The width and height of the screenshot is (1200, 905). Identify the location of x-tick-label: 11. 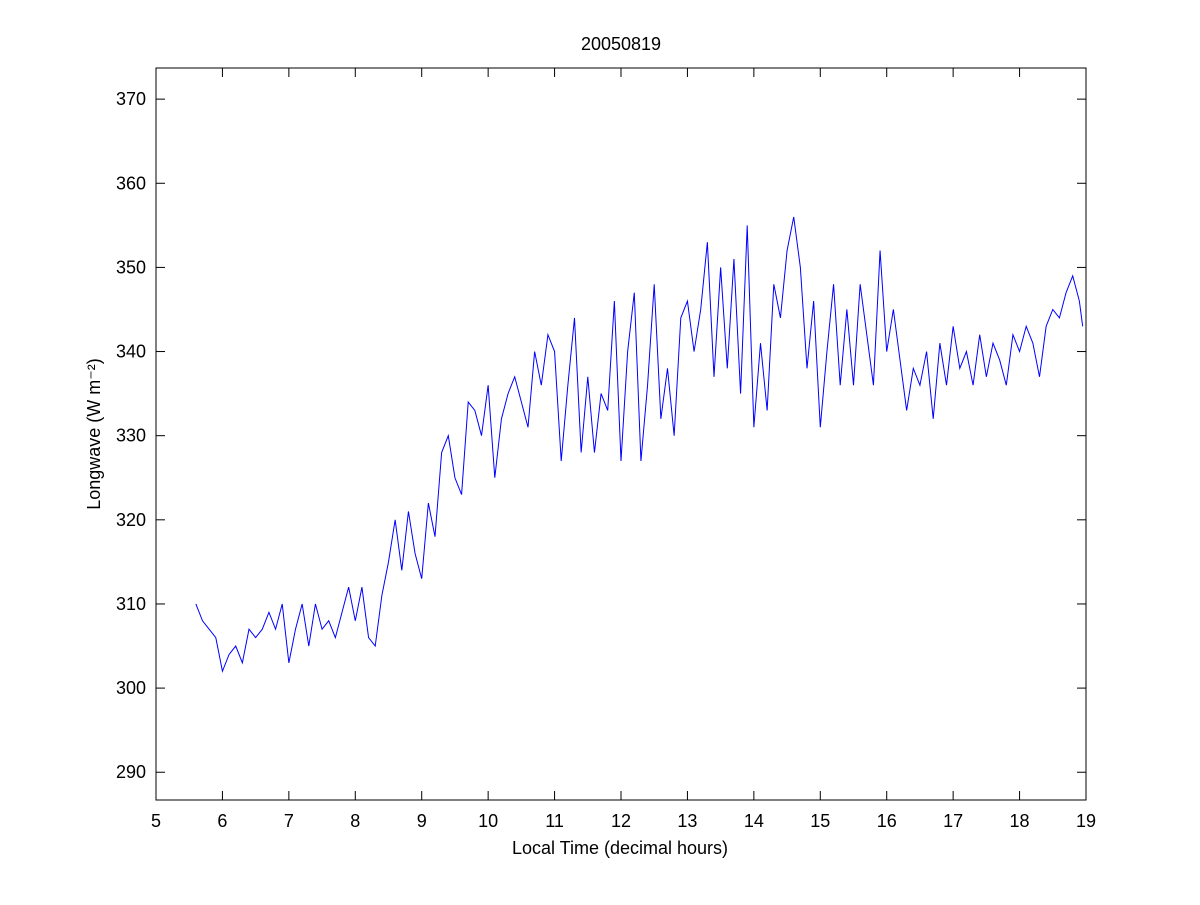
(554, 821).